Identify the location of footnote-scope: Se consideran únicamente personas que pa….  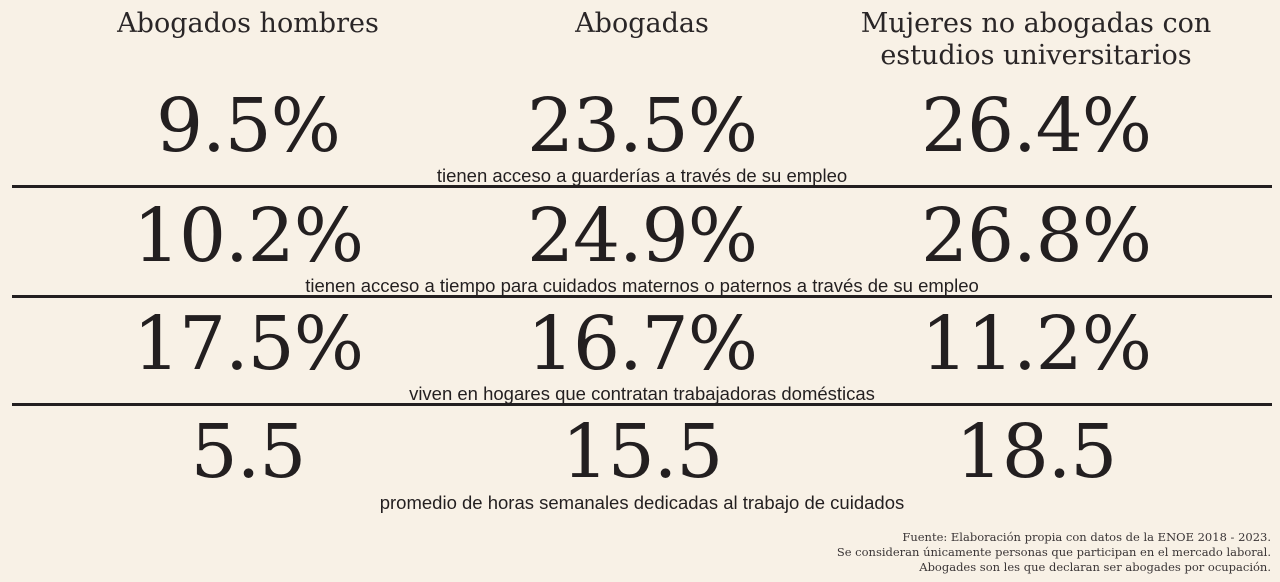
(1053, 552).